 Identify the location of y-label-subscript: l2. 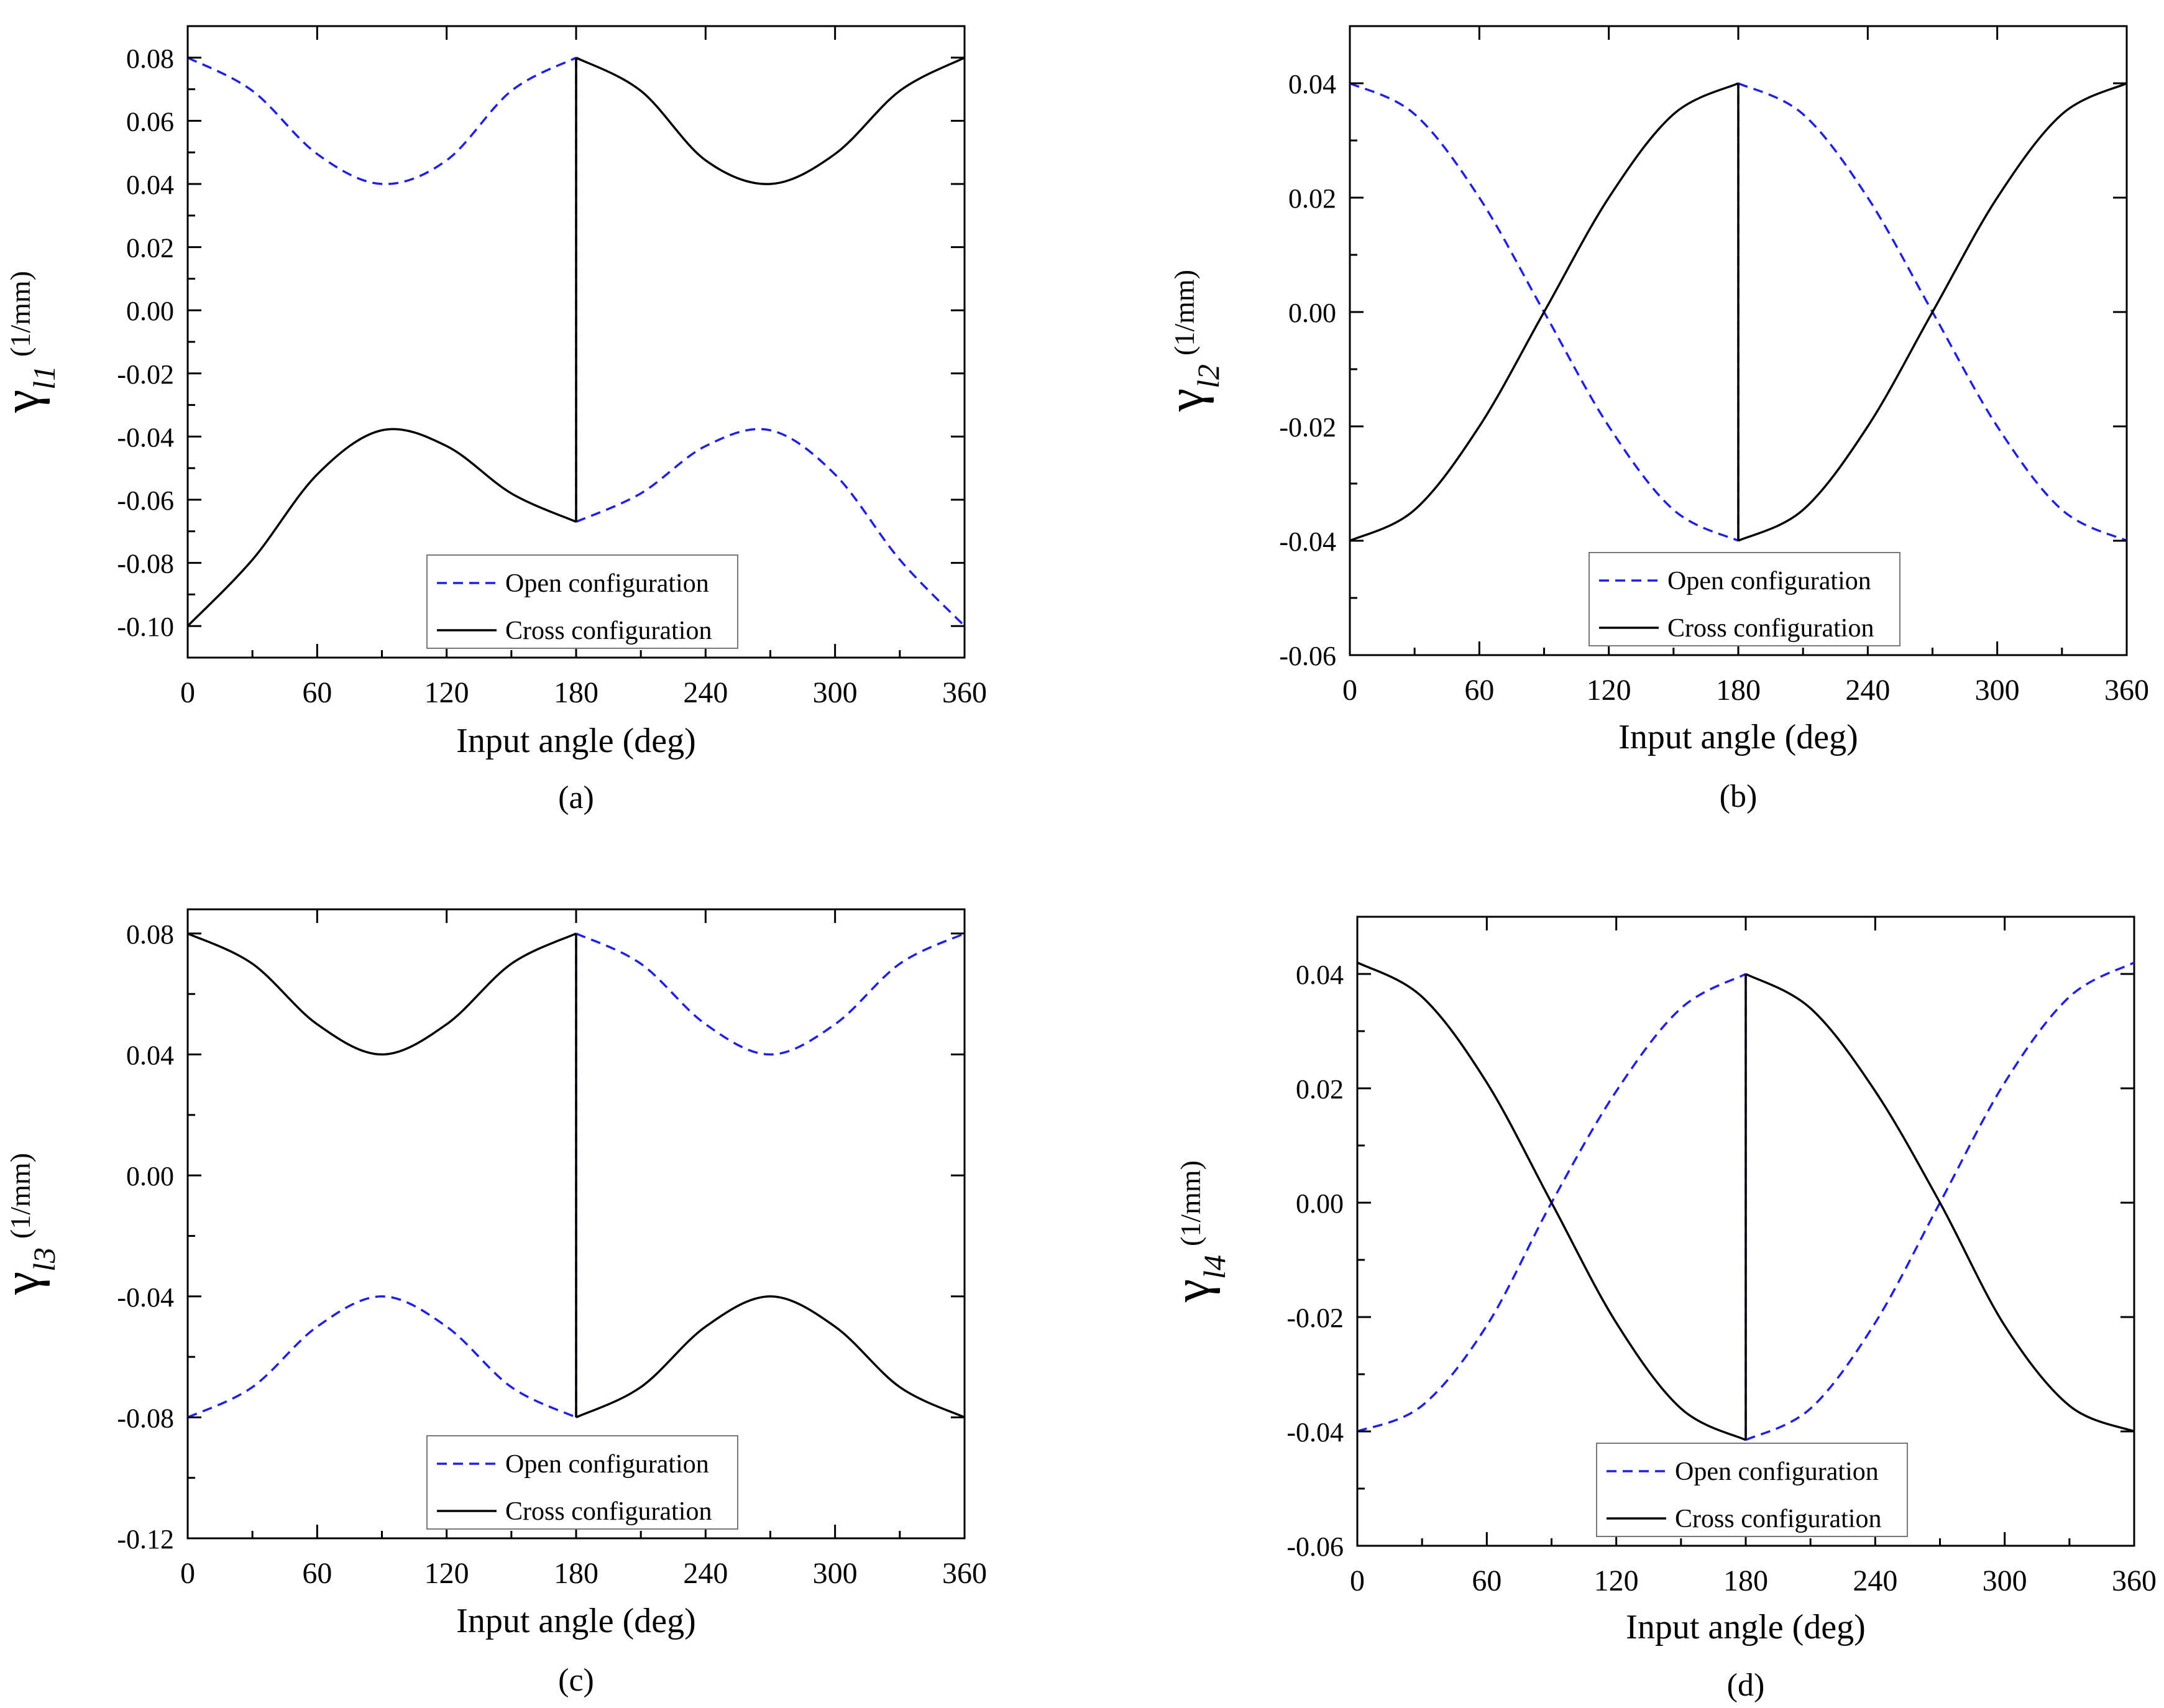
(1208, 376).